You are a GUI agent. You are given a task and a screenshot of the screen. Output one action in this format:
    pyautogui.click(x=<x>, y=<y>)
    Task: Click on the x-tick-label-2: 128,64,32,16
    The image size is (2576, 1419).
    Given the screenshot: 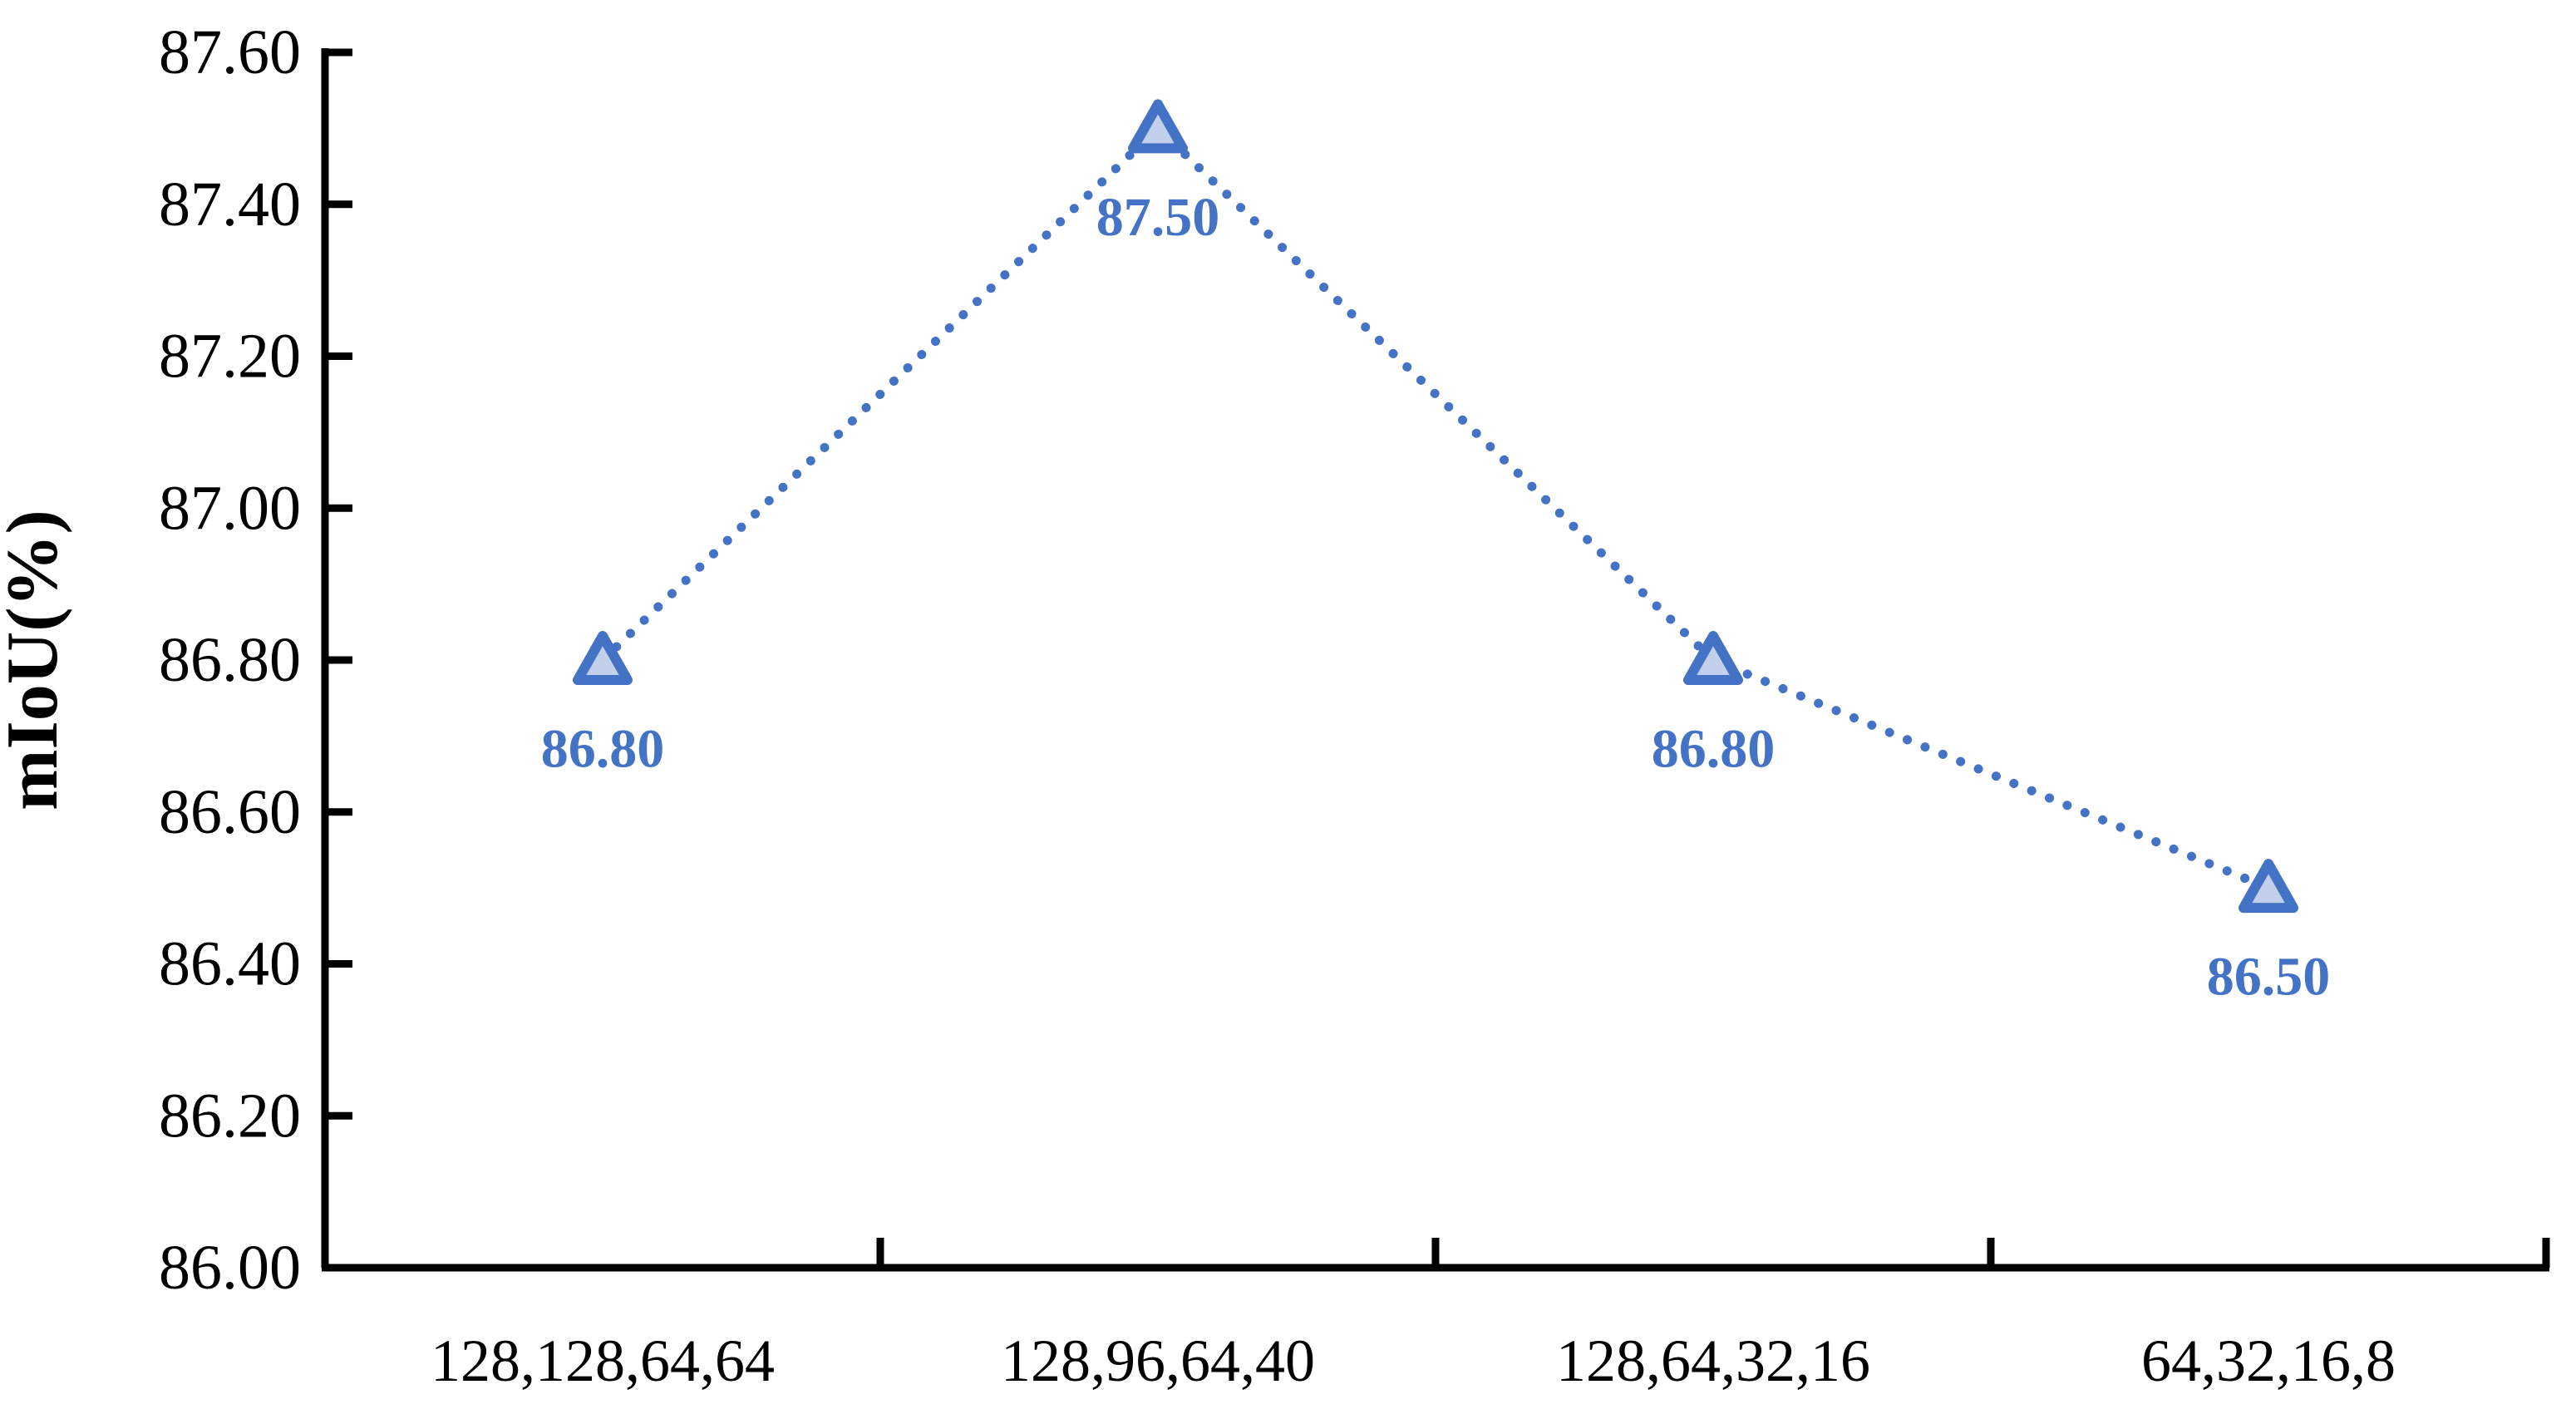 What is the action you would take?
    pyautogui.click(x=1713, y=1361)
    